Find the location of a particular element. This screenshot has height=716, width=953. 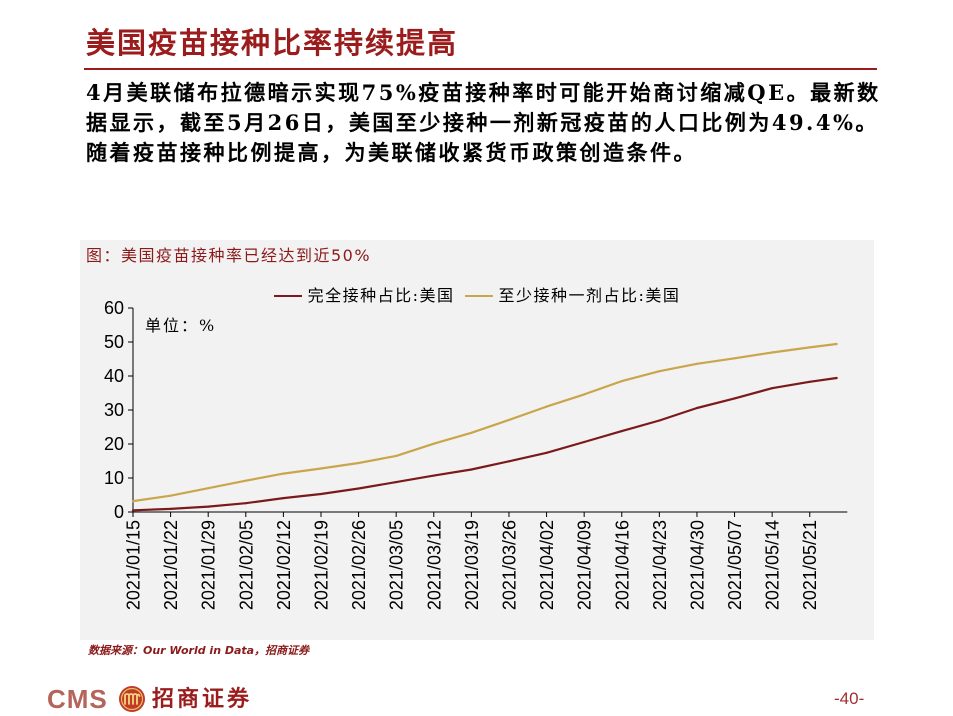

body-line: 随着疫苗接种比例提高，为美联储收紧货币政策创造条件。 is located at coordinates (391, 152).